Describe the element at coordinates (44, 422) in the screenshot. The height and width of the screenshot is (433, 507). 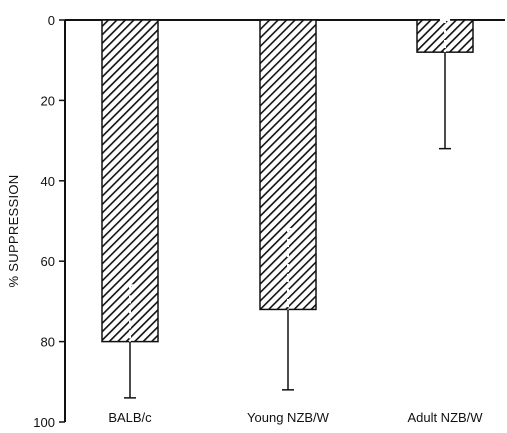
I see `y-tick-label-100: 100` at that location.